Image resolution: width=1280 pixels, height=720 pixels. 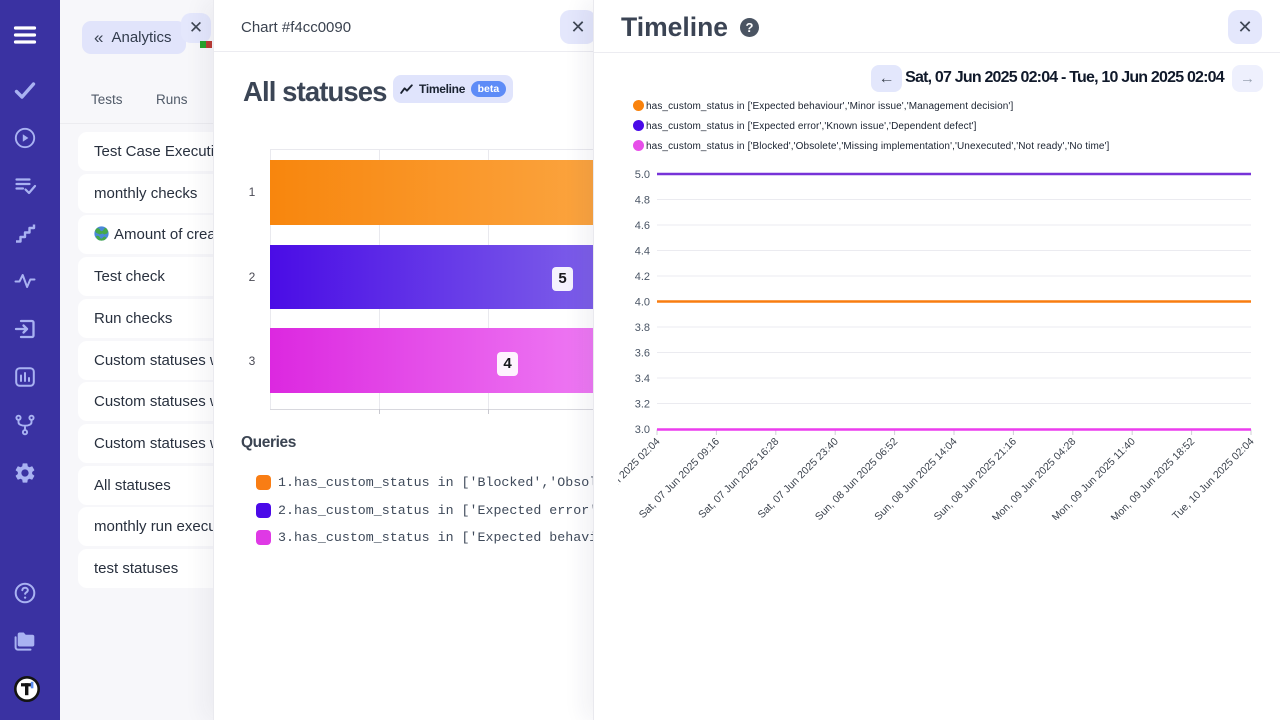 What do you see at coordinates (642, 302) in the screenshot?
I see `svg-text: 4.0` at bounding box center [642, 302].